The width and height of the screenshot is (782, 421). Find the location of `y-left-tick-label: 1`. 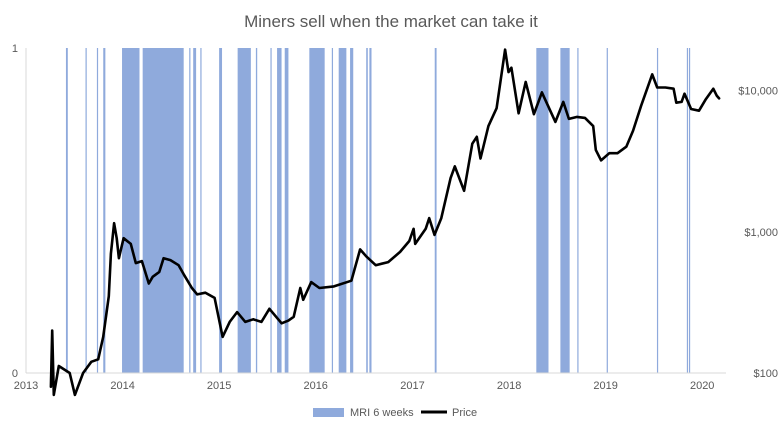

y-left-tick-label: 1 is located at coordinates (15, 49).